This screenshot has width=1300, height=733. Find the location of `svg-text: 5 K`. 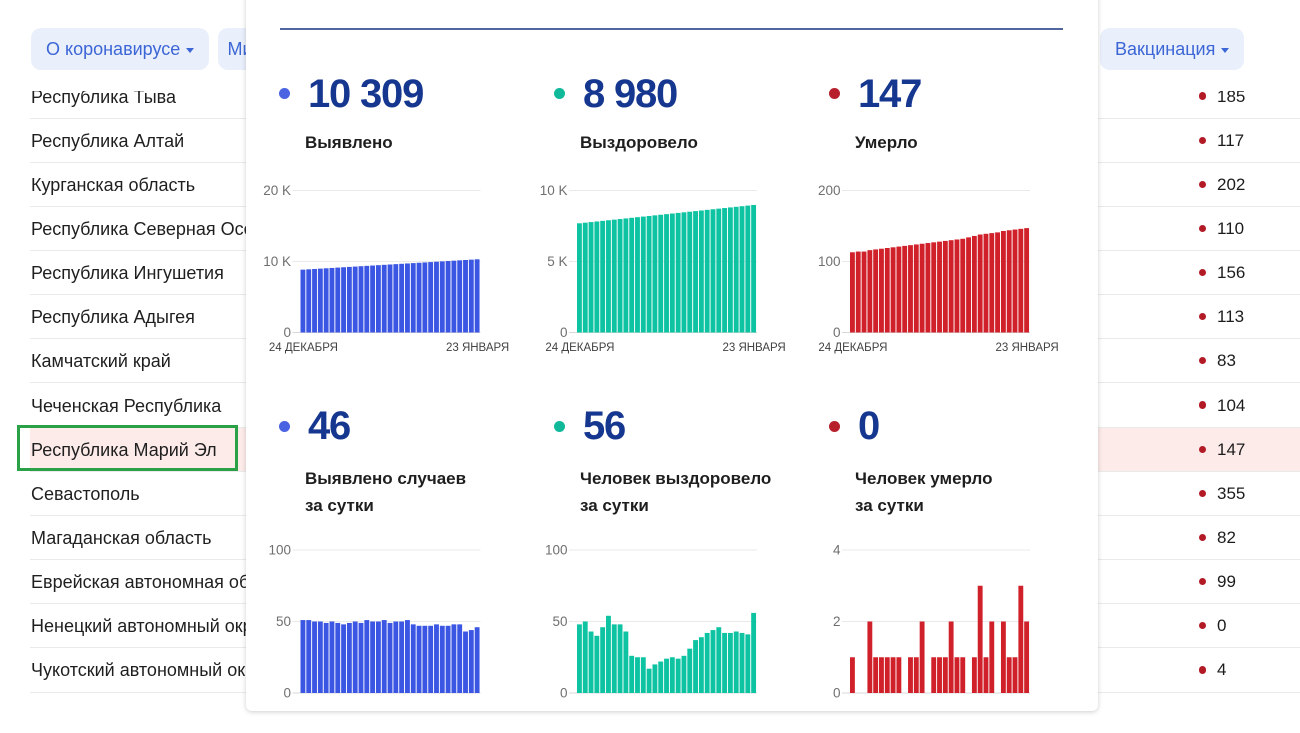

svg-text: 5 K is located at coordinates (557, 261).